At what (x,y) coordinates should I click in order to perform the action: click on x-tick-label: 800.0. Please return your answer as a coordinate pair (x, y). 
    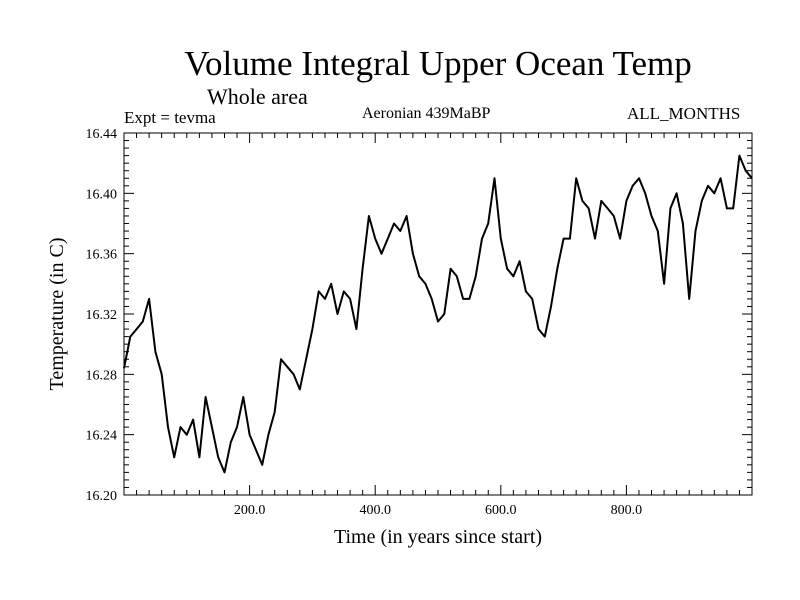
    Looking at the image, I should click on (627, 510).